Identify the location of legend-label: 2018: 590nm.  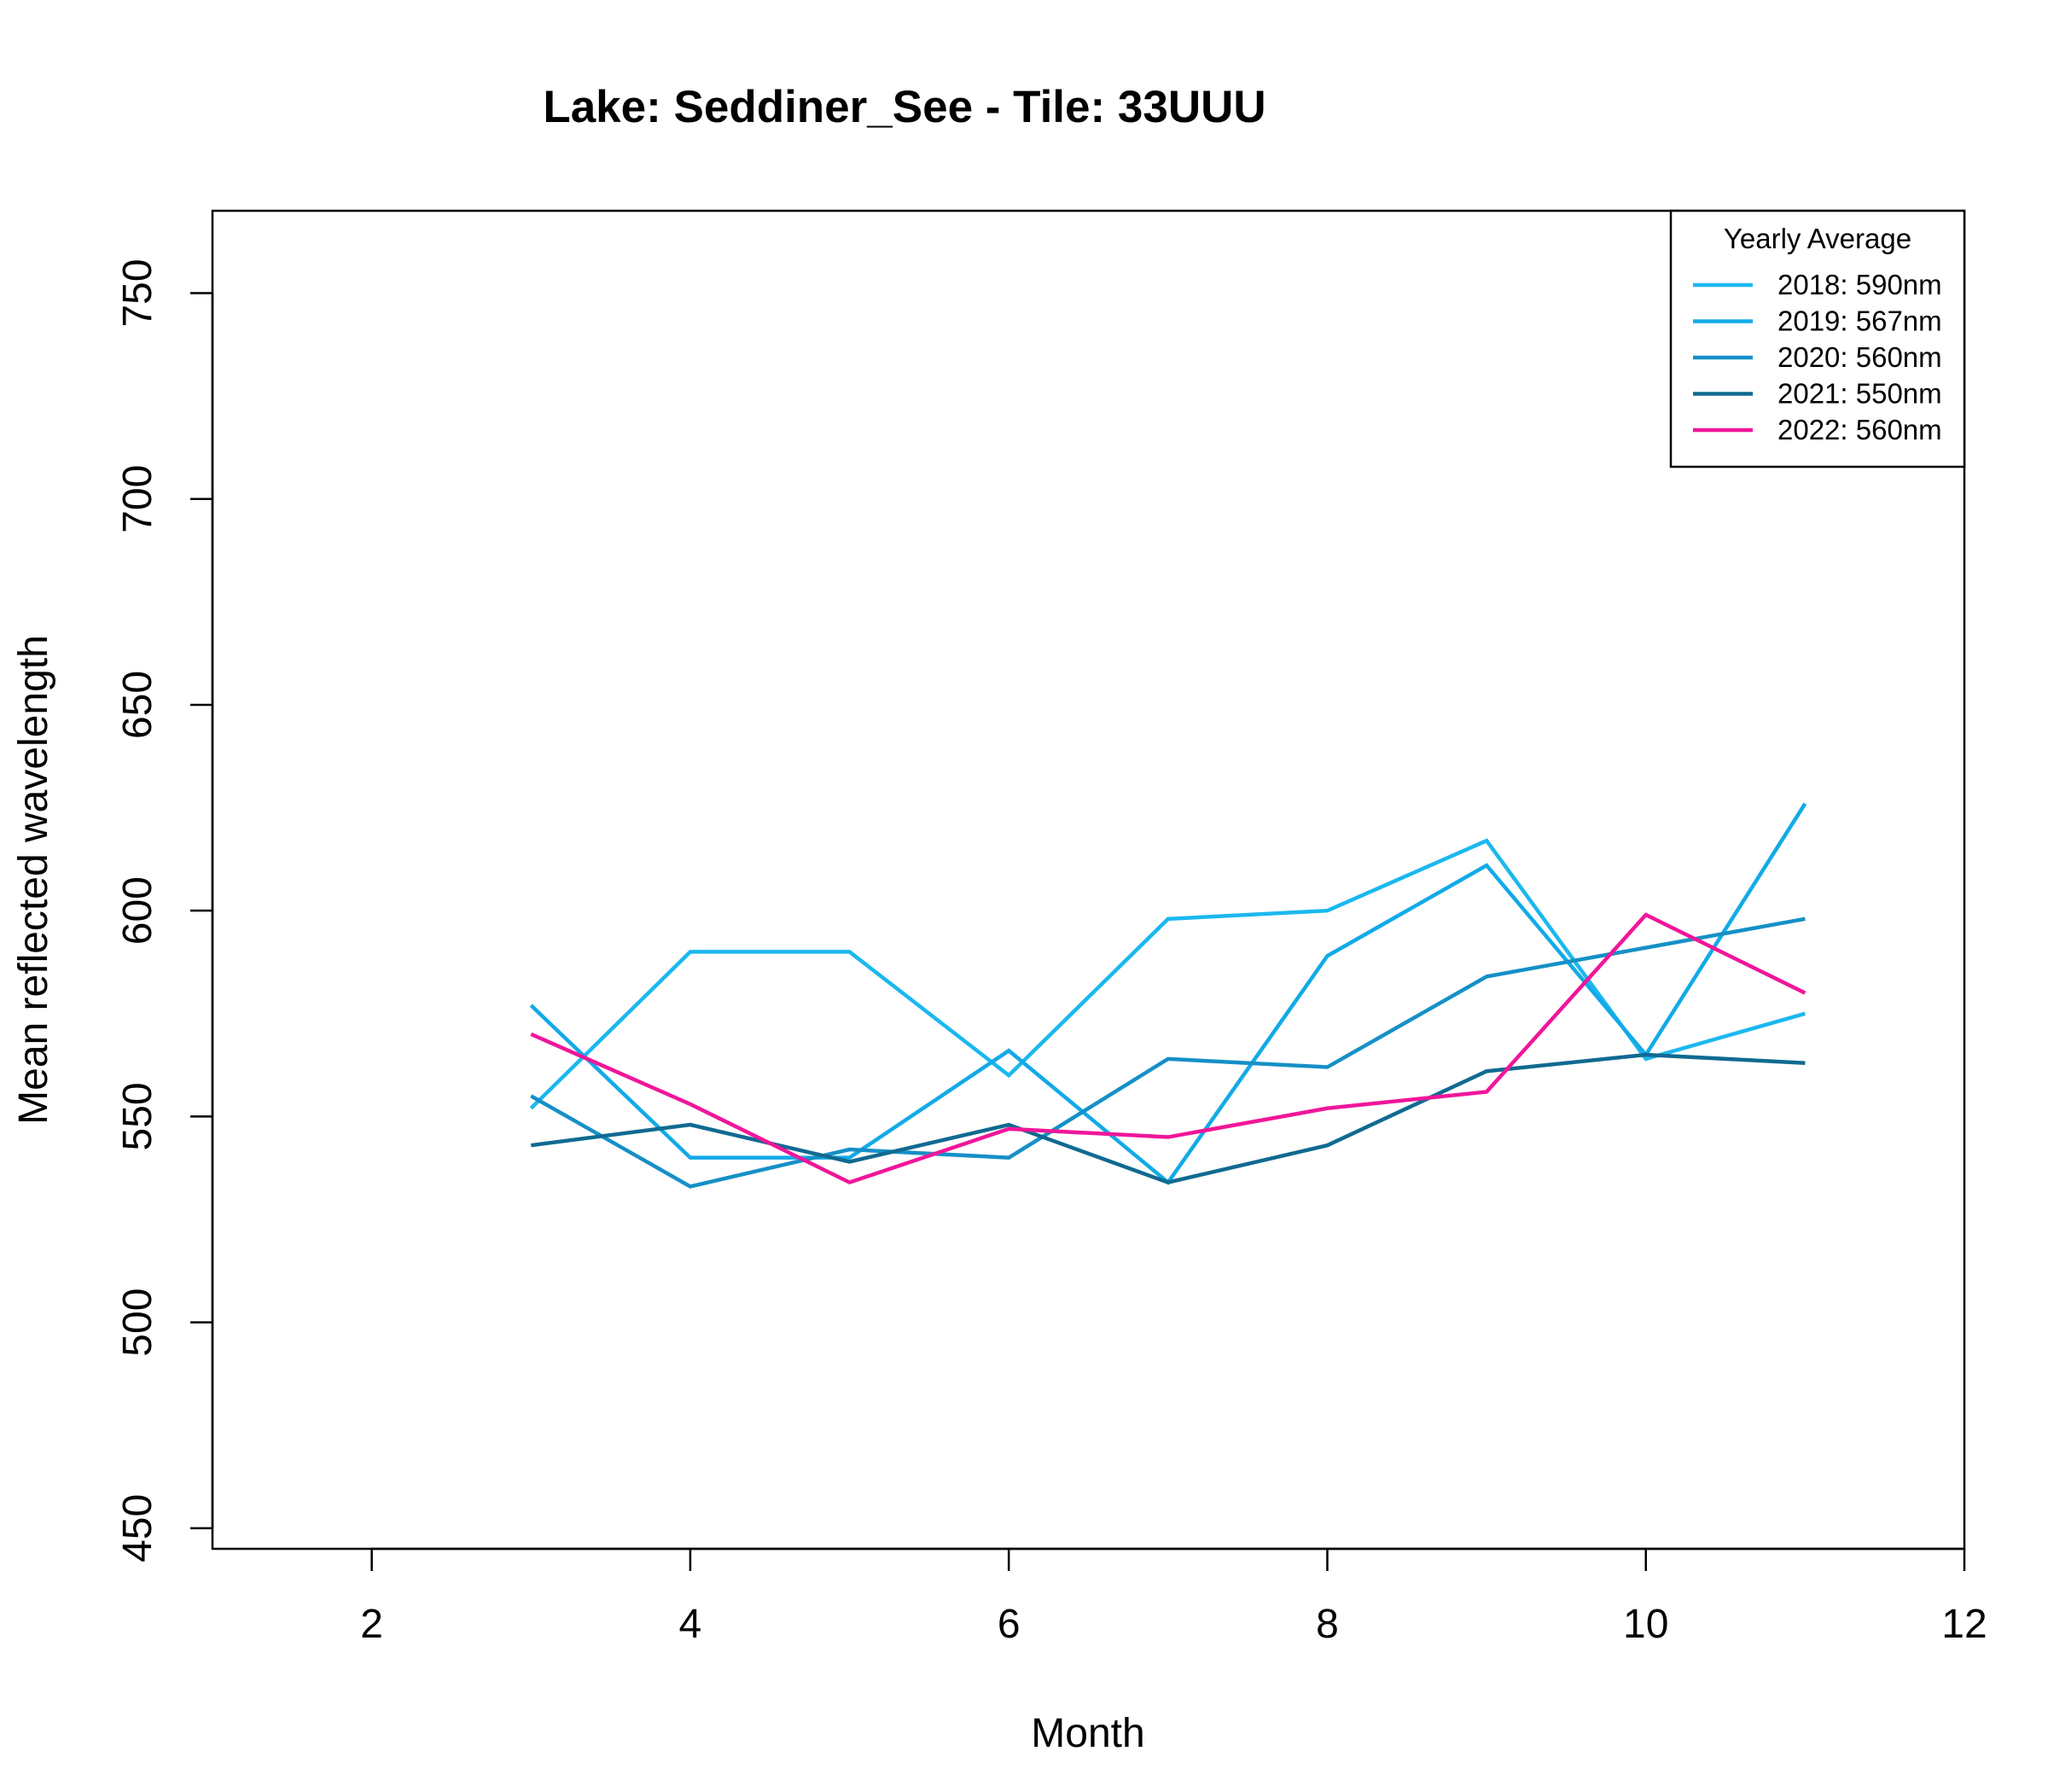
(1860, 284).